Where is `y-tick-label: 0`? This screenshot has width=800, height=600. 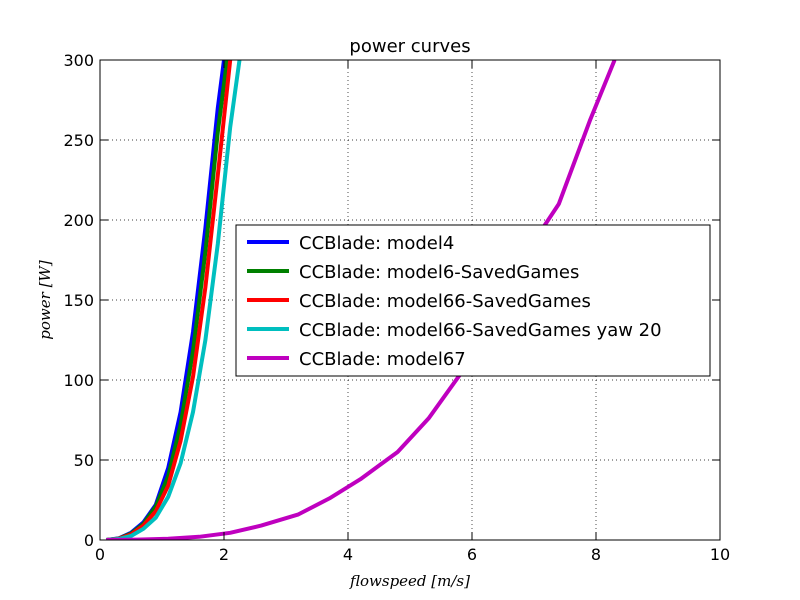 y-tick-label: 0 is located at coordinates (89, 540).